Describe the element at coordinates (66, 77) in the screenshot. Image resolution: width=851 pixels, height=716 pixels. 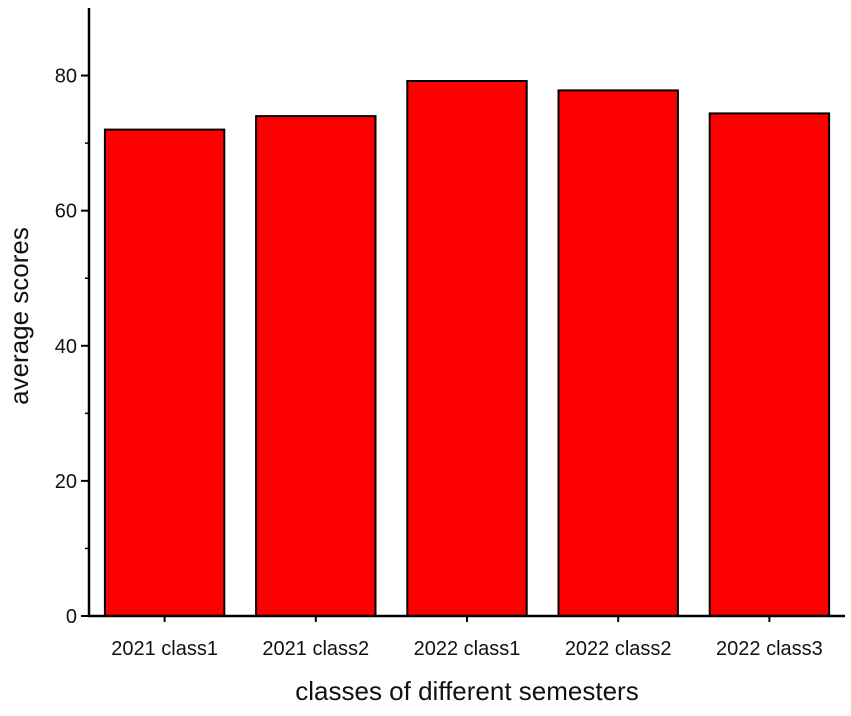
I see `y-tick-label: 80` at that location.